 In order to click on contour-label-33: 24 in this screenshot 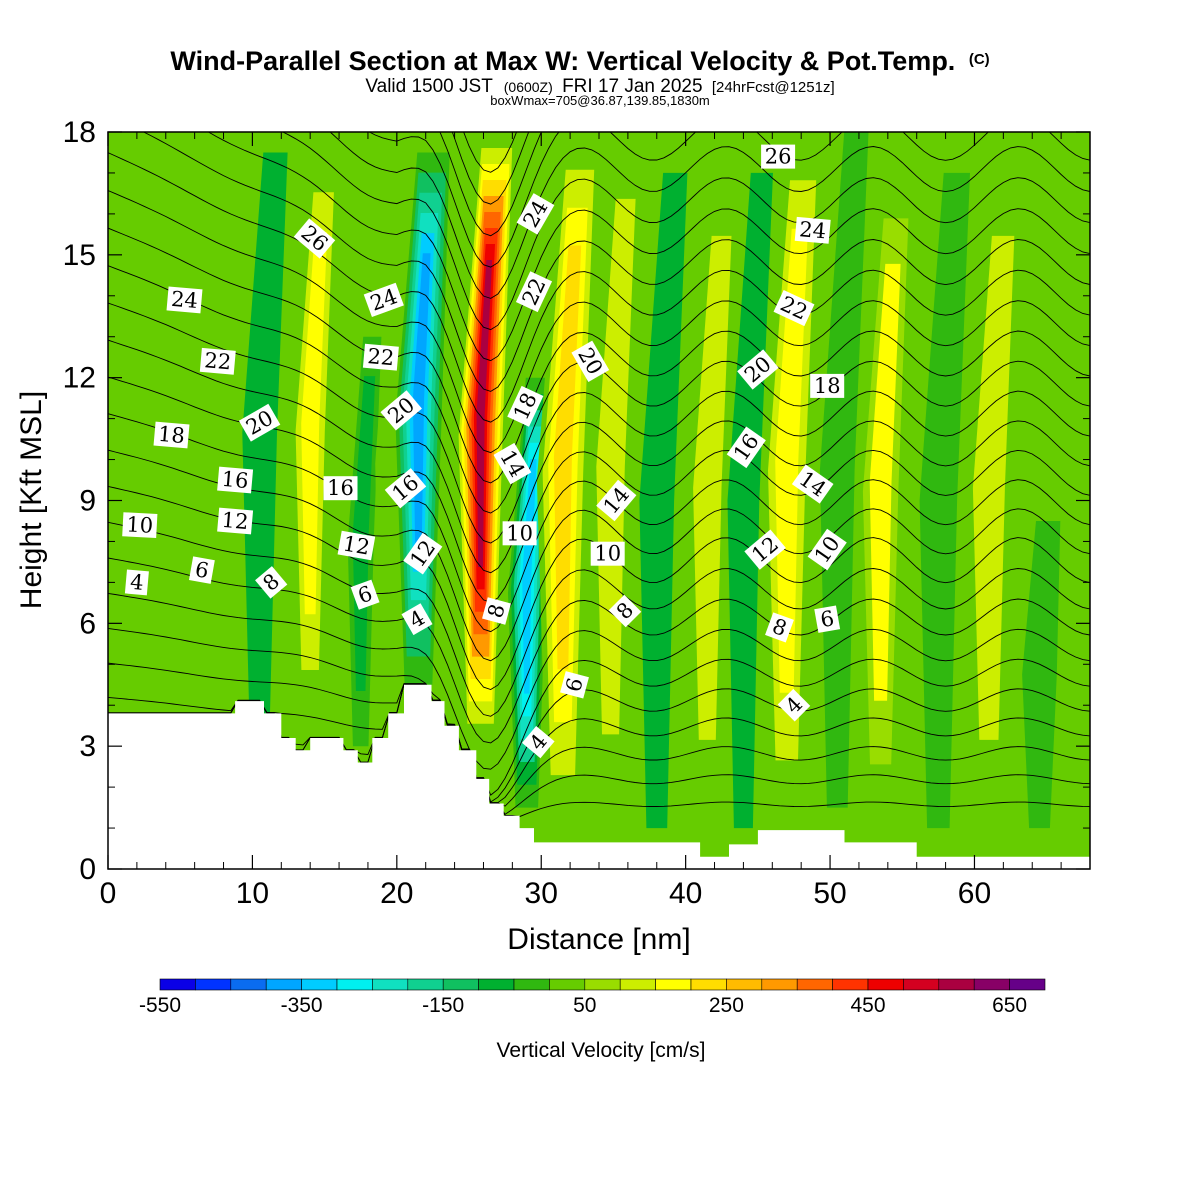, I will do `click(812, 230)`.